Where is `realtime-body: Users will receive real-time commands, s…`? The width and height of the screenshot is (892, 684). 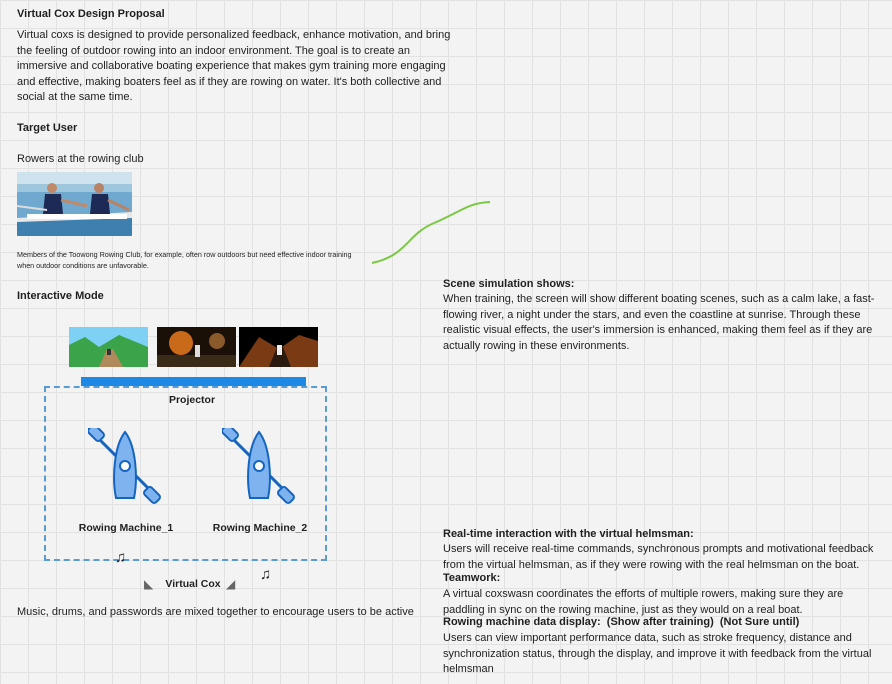
realtime-body: Users will receive real-time commands, s… is located at coordinates (658, 557).